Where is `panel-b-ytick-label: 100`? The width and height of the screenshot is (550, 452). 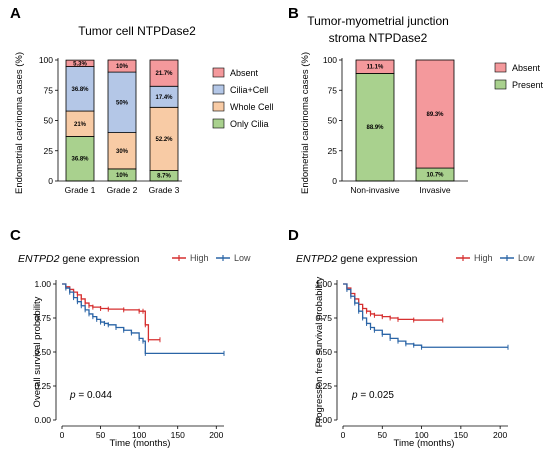
panel-b-ytick-label: 100 is located at coordinates (330, 60).